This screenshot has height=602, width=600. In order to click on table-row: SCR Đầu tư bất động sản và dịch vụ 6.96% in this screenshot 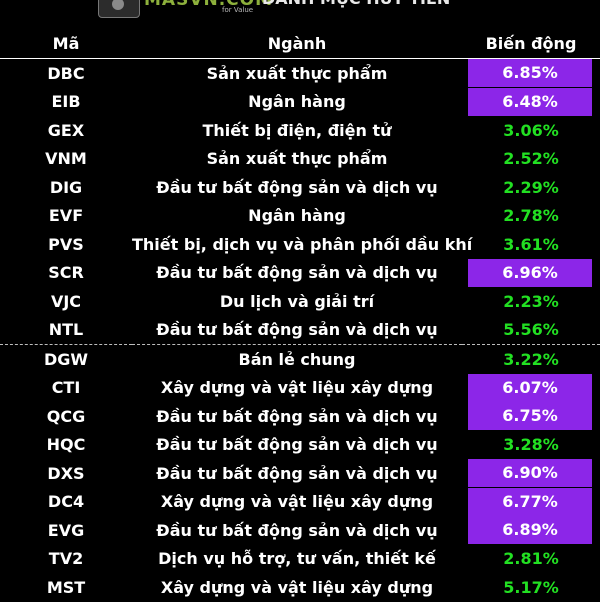, I will do `click(300, 273)`.